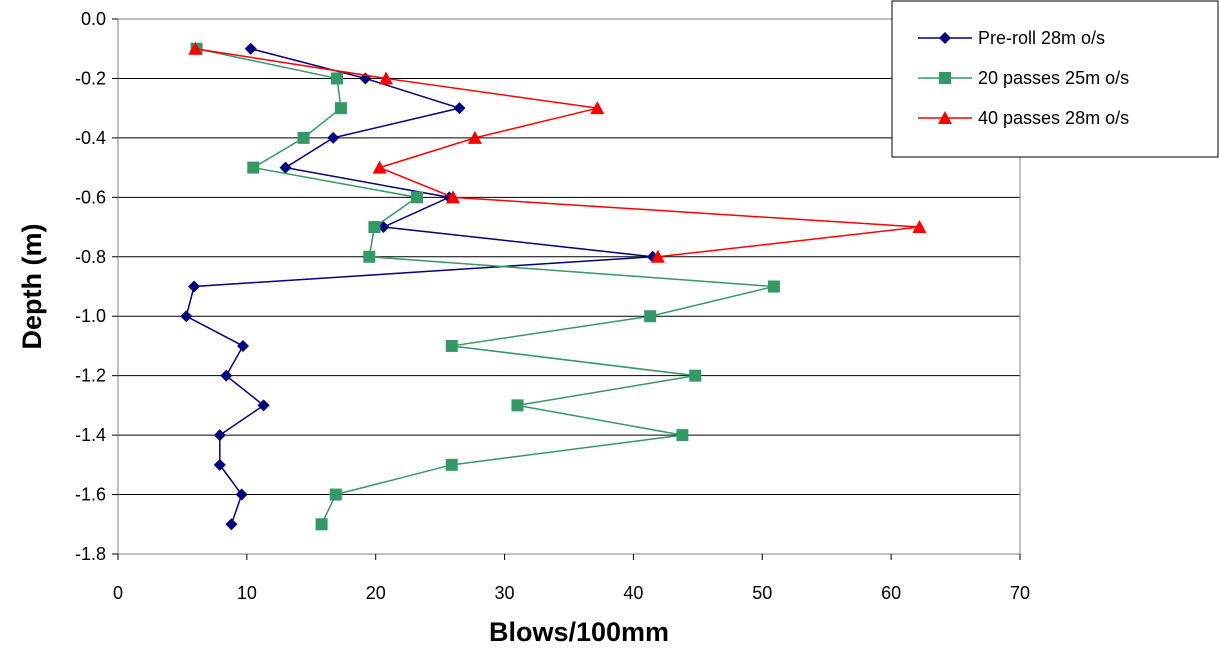 Image resolution: width=1219 pixels, height=657 pixels. I want to click on legend-item: Pre-roll 28m o/s, so click(1011, 38).